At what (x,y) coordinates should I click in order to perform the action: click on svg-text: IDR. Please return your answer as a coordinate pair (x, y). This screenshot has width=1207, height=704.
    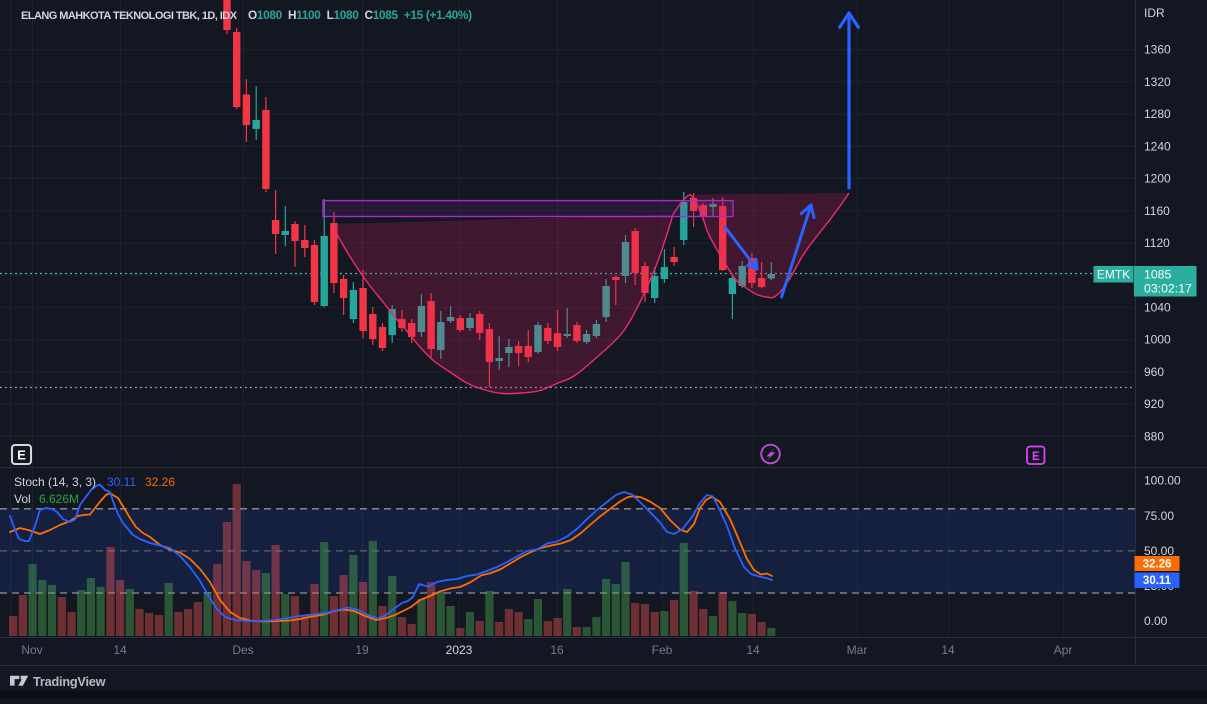
    Looking at the image, I should click on (1154, 13).